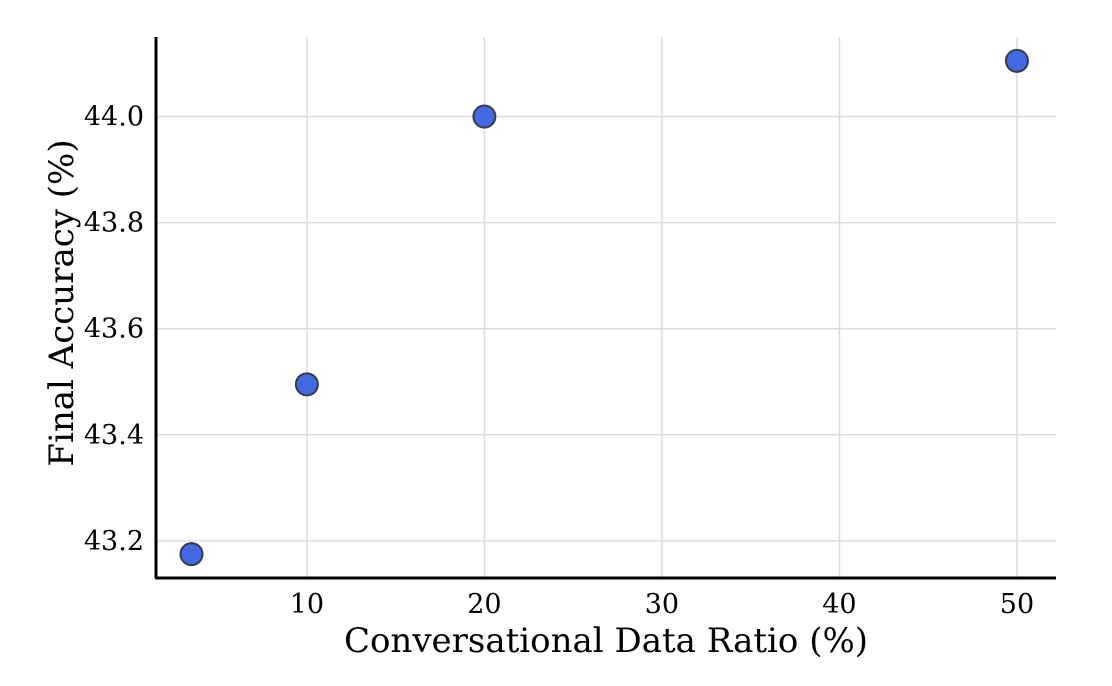  I want to click on y-tick-label: 43.4, so click(114, 435).